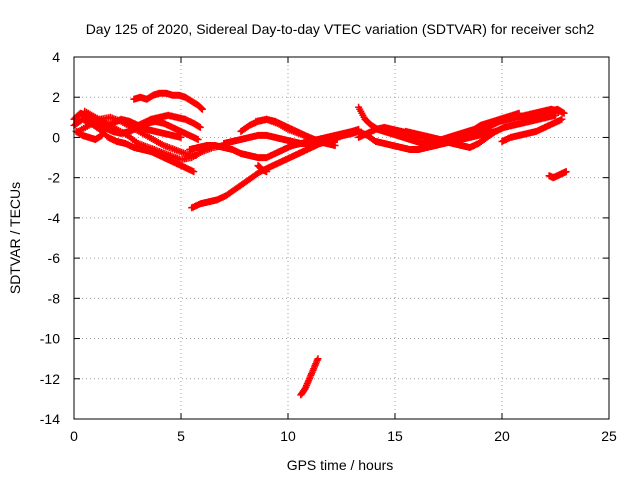 The width and height of the screenshot is (640, 480). Describe the element at coordinates (340, 465) in the screenshot. I see `x-axis-label: GPS time / hours` at that location.